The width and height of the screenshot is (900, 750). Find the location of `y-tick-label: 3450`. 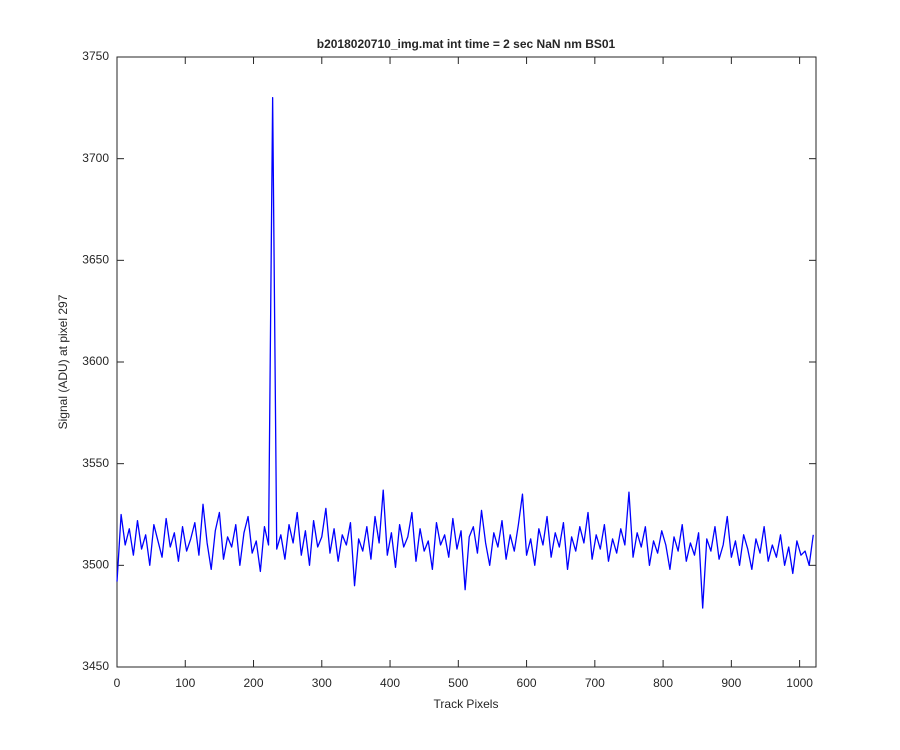

y-tick-label: 3450 is located at coordinates (95, 666).